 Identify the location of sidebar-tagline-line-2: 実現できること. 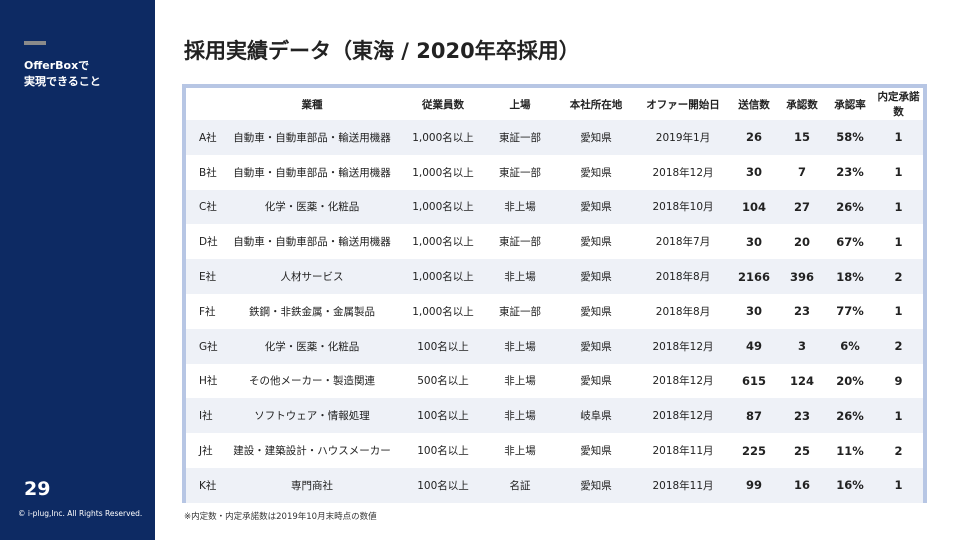
(62, 81).